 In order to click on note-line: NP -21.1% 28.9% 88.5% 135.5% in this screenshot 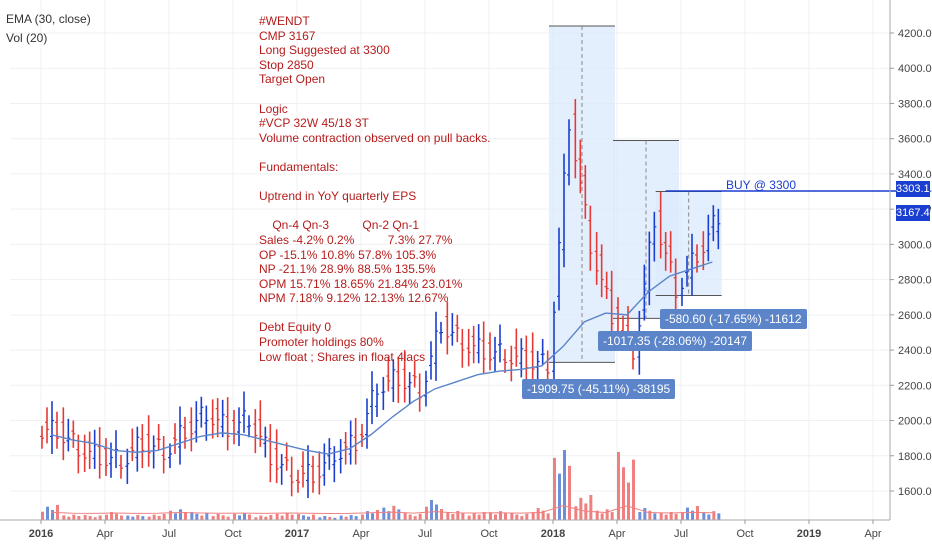, I will do `click(347, 269)`.